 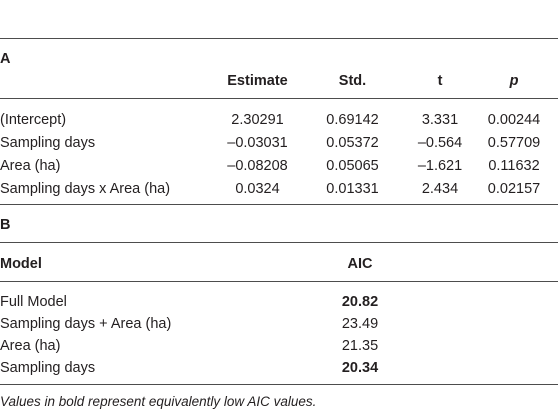 What do you see at coordinates (514, 166) in the screenshot?
I see `p-cell: 0.11632` at bounding box center [514, 166].